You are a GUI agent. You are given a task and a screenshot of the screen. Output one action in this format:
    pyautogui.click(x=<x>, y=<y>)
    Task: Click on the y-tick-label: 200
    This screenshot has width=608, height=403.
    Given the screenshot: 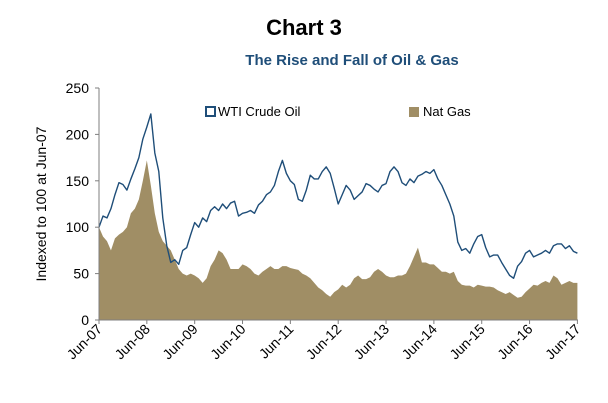 What is the action you would take?
    pyautogui.click(x=78, y=134)
    